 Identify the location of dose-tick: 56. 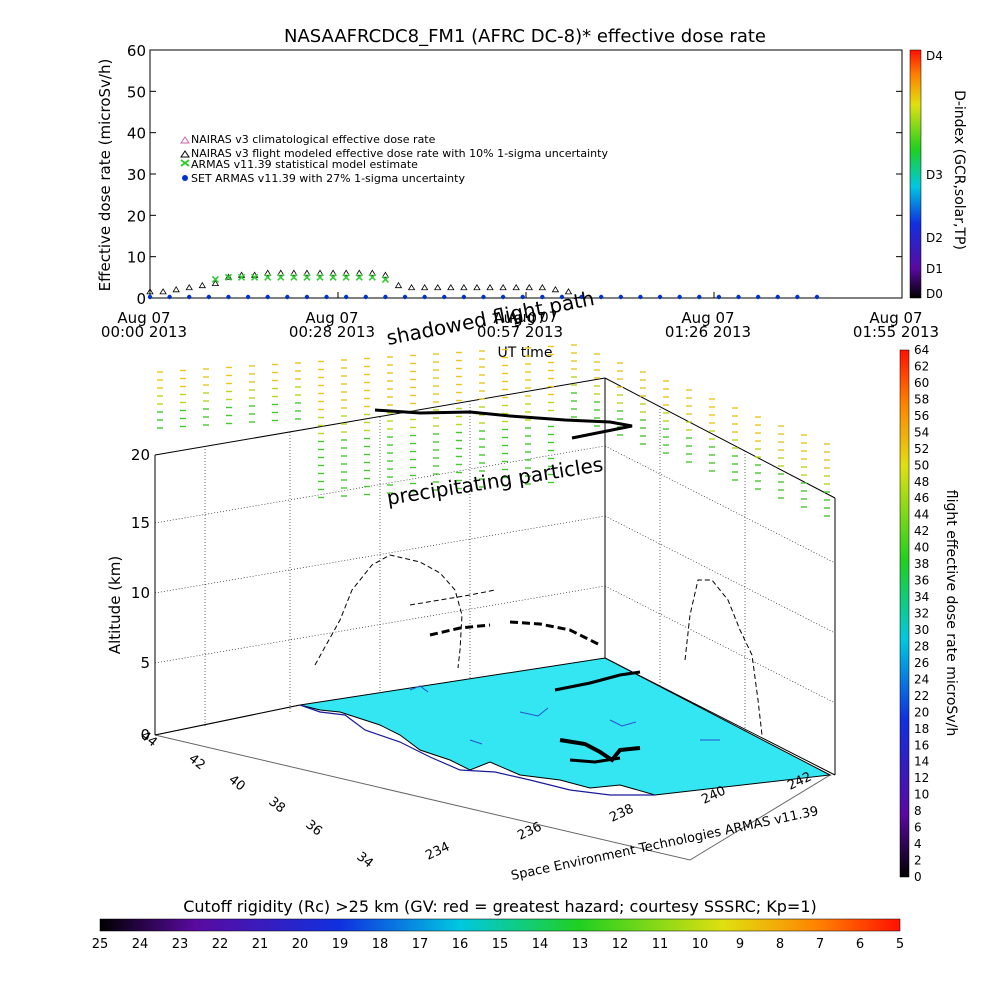
(921, 416).